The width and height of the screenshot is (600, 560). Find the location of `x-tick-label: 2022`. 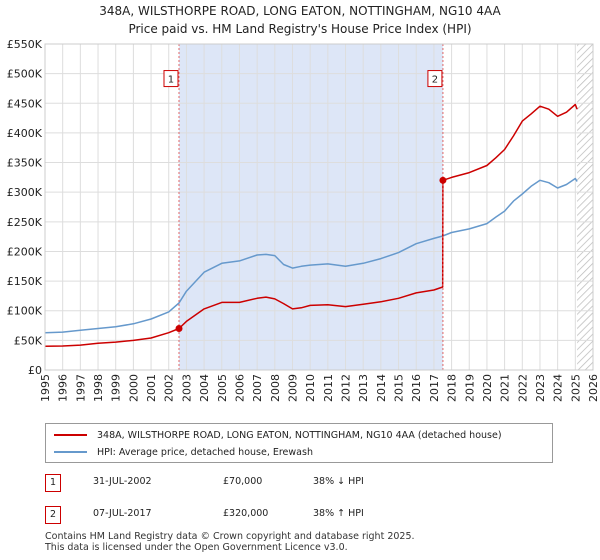

x-tick-label: 2022 is located at coordinates (522, 388).